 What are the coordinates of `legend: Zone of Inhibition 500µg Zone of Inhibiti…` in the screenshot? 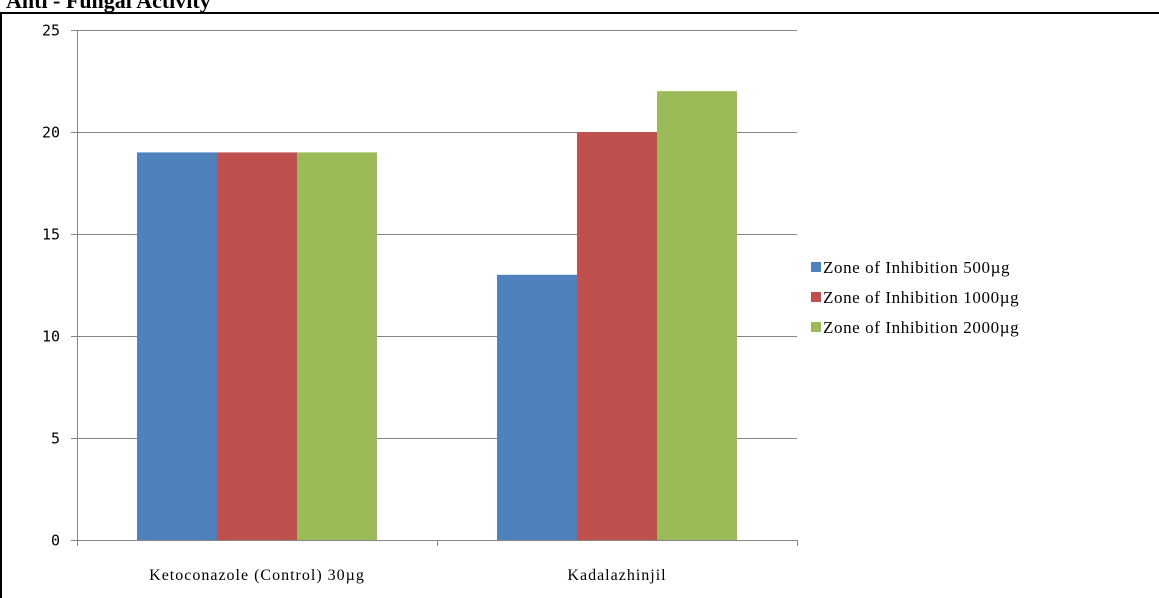 It's located at (915, 297).